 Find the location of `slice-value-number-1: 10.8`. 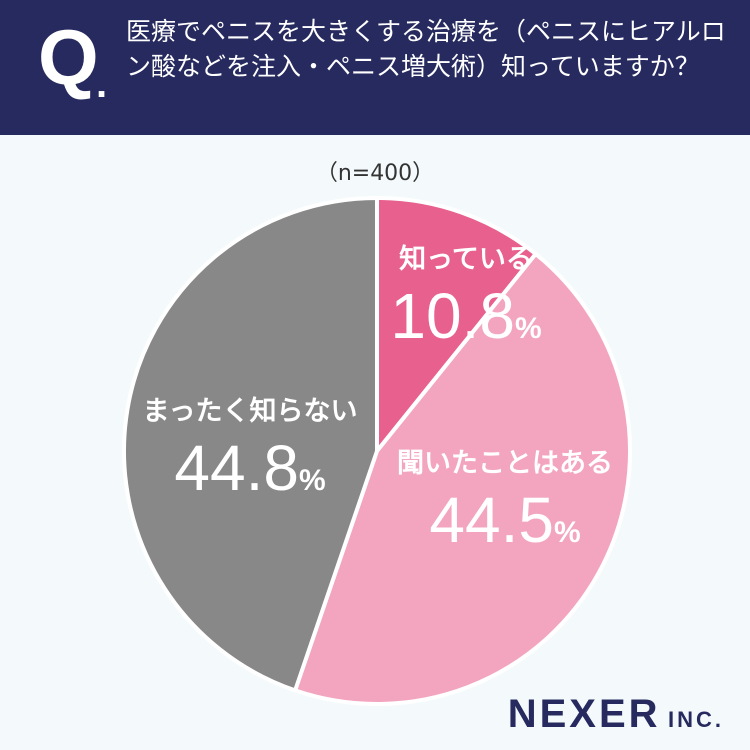

slice-value-number-1: 10.8 is located at coordinates (452, 316).